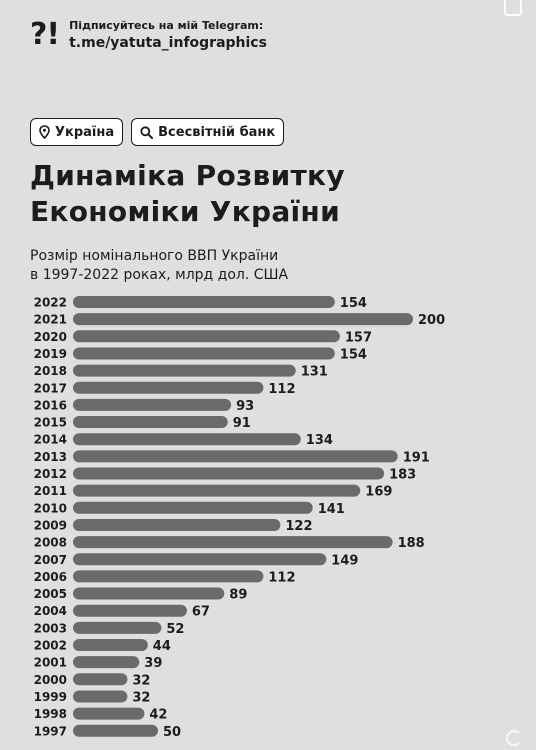 The width and height of the screenshot is (536, 750). I want to click on value-label: 44, so click(162, 646).